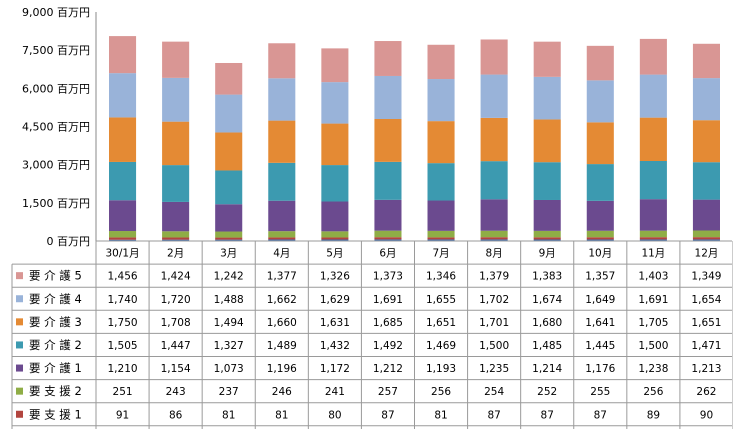 The height and width of the screenshot is (429, 733). What do you see at coordinates (706, 346) in the screenshot?
I see `data-value: 1,471` at bounding box center [706, 346].